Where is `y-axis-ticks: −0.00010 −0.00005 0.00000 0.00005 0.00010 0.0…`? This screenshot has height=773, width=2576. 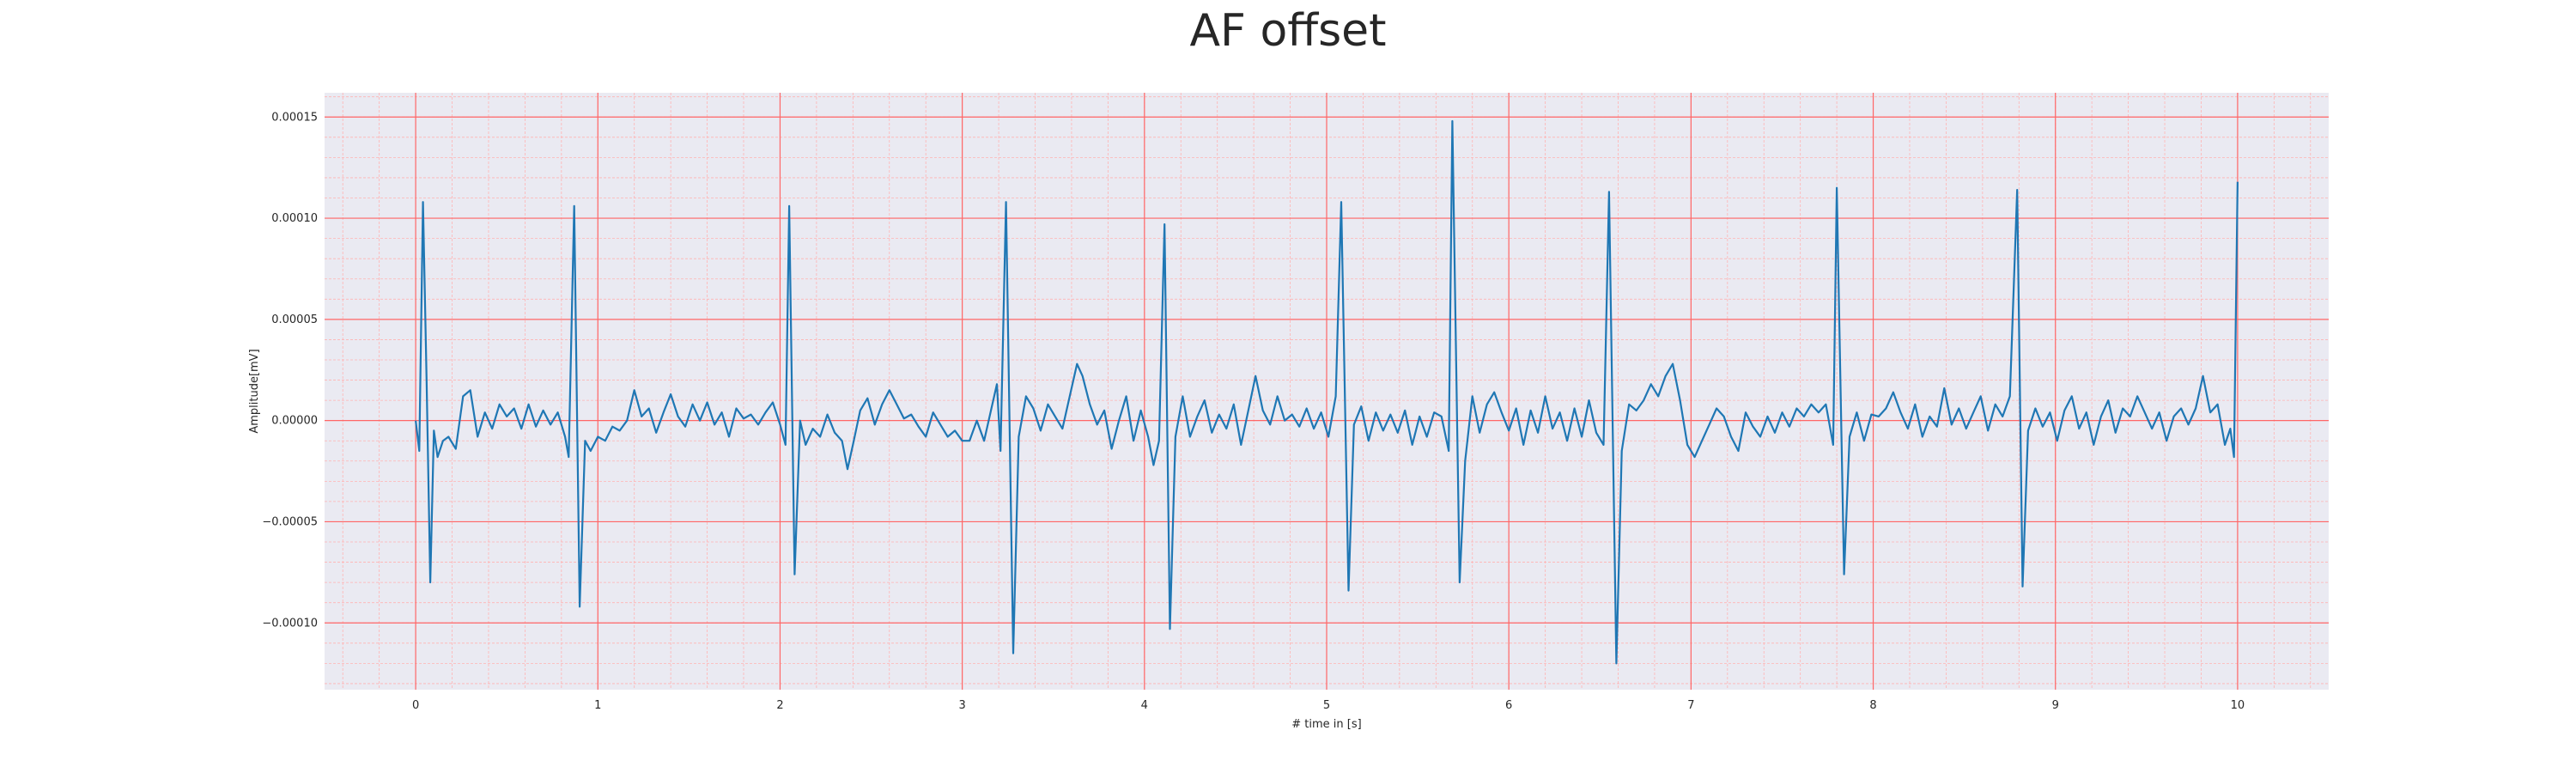 y-axis-ticks: −0.00010 −0.00005 0.00000 0.00005 0.00010 0.0… is located at coordinates (290, 370).